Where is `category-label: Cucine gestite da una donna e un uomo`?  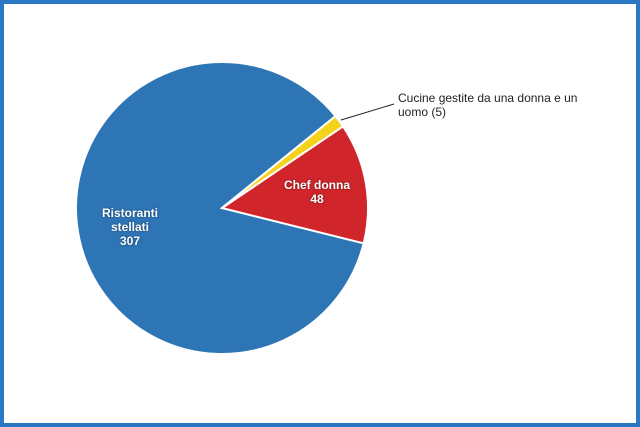
category-label: Cucine gestite da una donna e un uomo is located at coordinates (488, 105).